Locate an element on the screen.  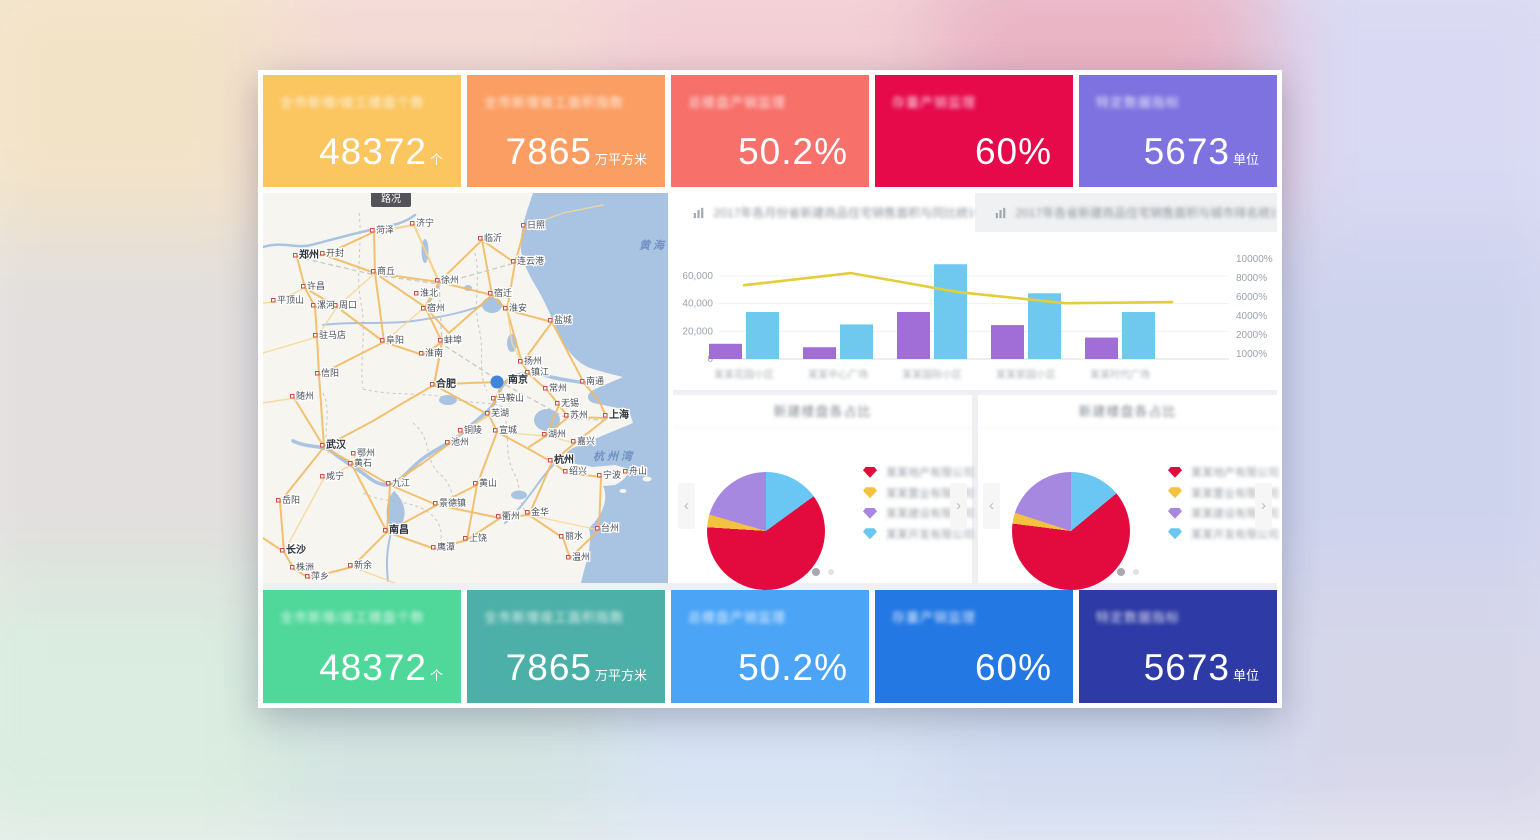
traffic-button: 路况 is located at coordinates (391, 200).